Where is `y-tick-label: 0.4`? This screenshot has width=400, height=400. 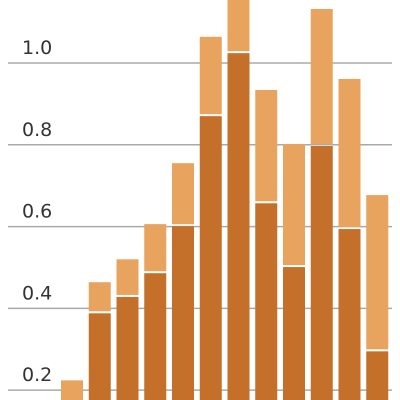 y-tick-label: 0.4 is located at coordinates (37, 293).